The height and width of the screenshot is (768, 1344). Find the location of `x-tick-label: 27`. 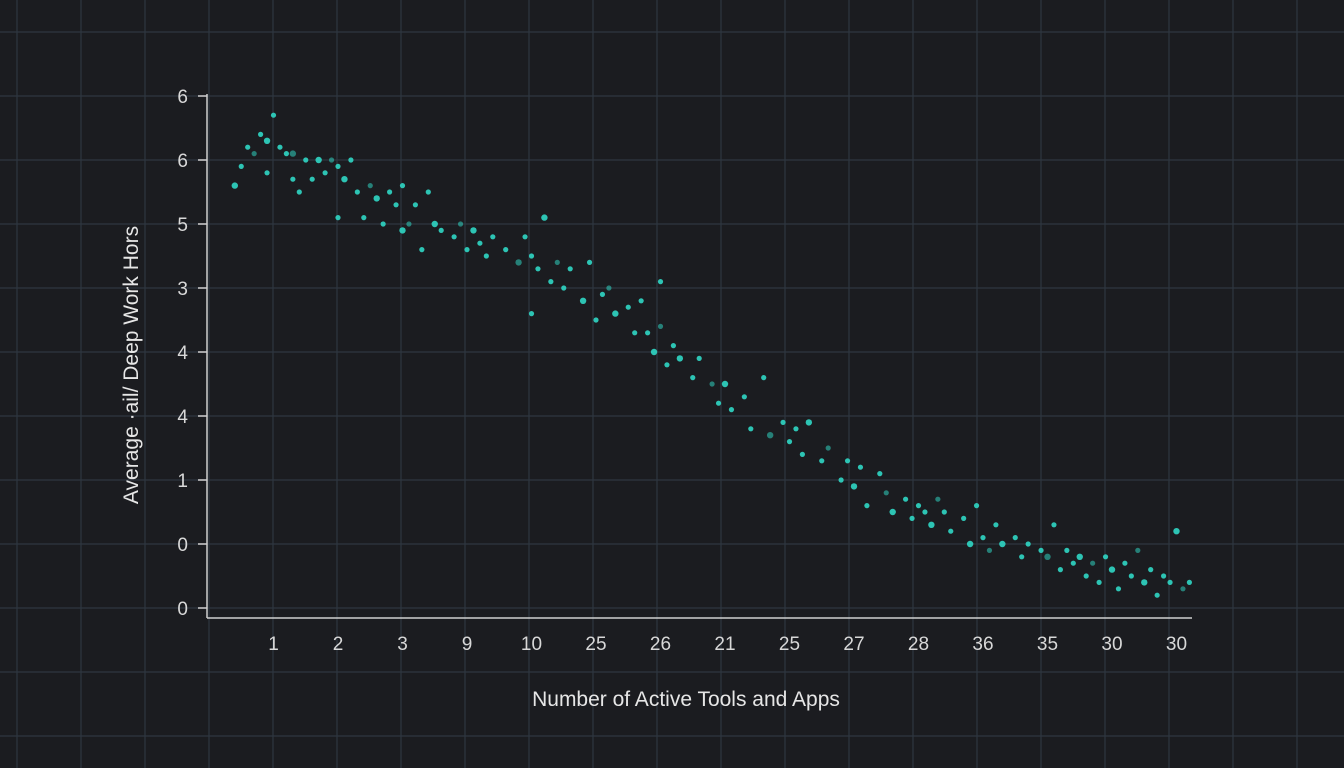

x-tick-label: 27 is located at coordinates (853, 644).